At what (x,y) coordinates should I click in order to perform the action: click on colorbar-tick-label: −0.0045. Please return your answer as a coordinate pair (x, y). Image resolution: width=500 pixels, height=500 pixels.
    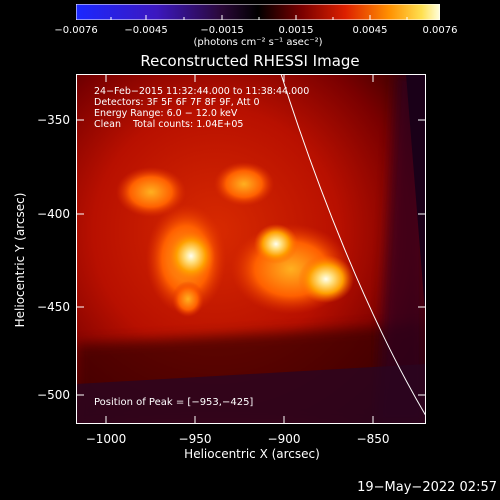
    Looking at the image, I should click on (146, 30).